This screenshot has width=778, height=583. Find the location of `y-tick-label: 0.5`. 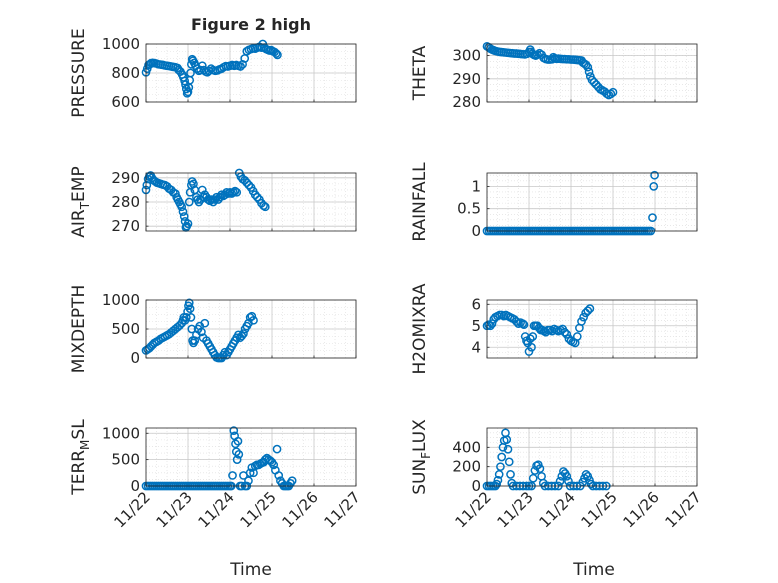

y-tick-label: 0.5 is located at coordinates (469, 209).